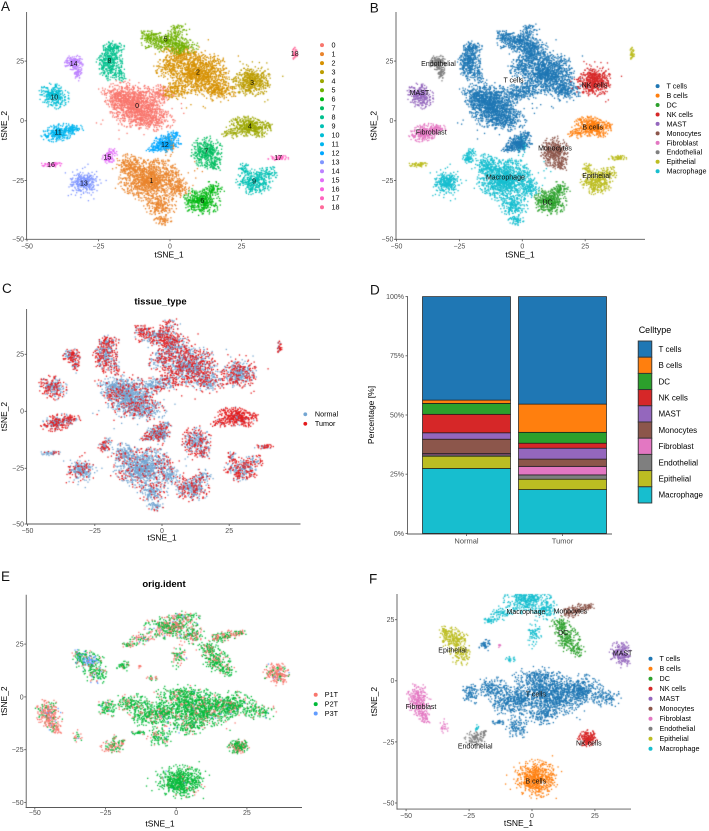  I want to click on svg-text: 5, so click(166, 40).